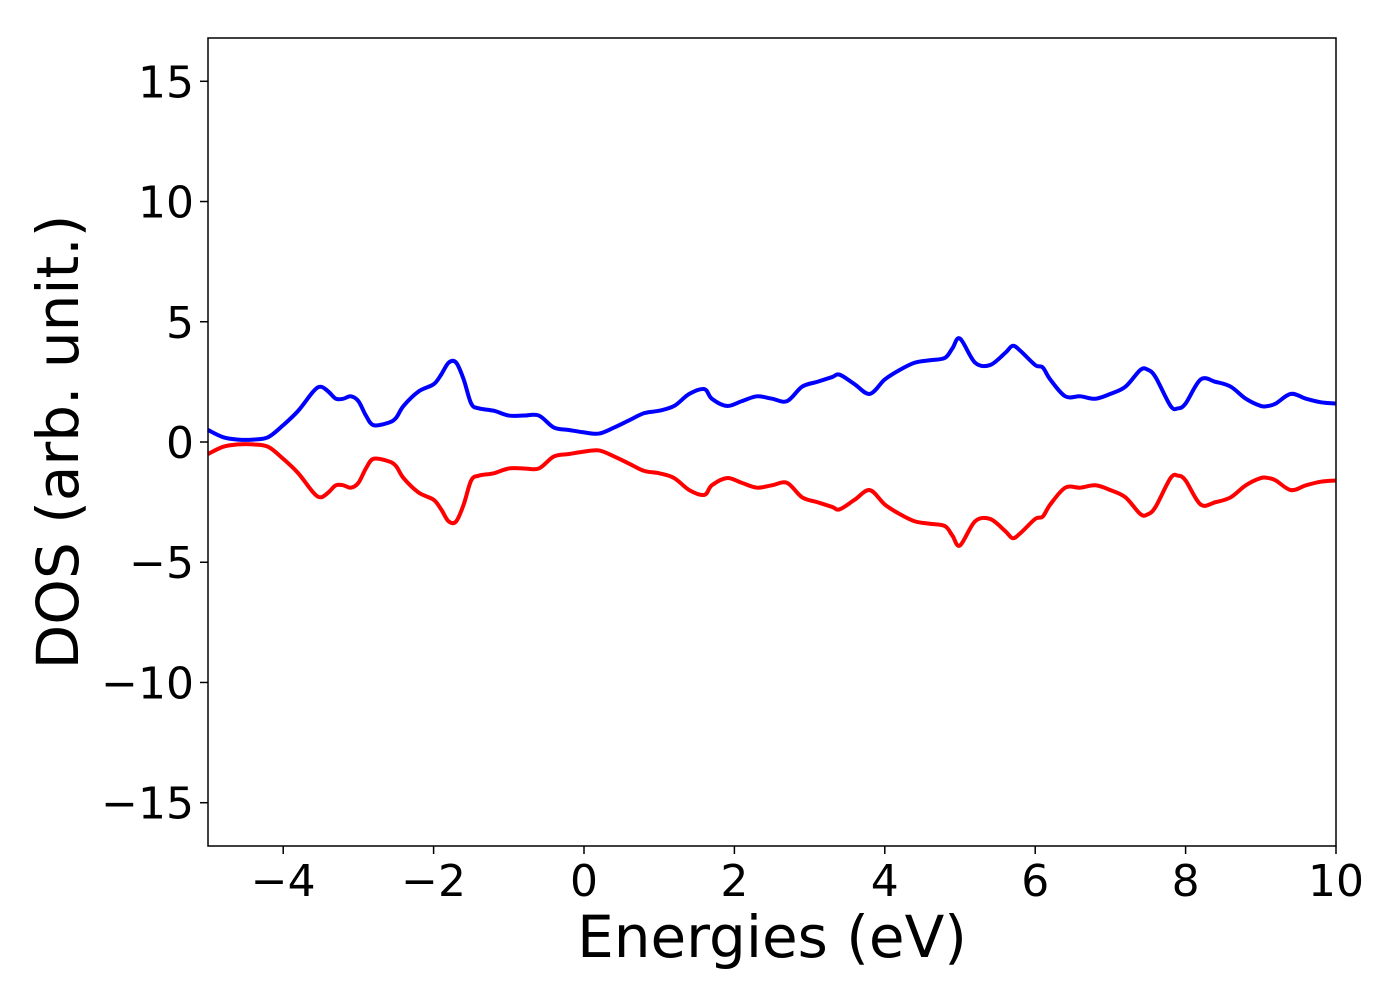  What do you see at coordinates (1336, 881) in the screenshot?
I see `x-tick-label: 10` at bounding box center [1336, 881].